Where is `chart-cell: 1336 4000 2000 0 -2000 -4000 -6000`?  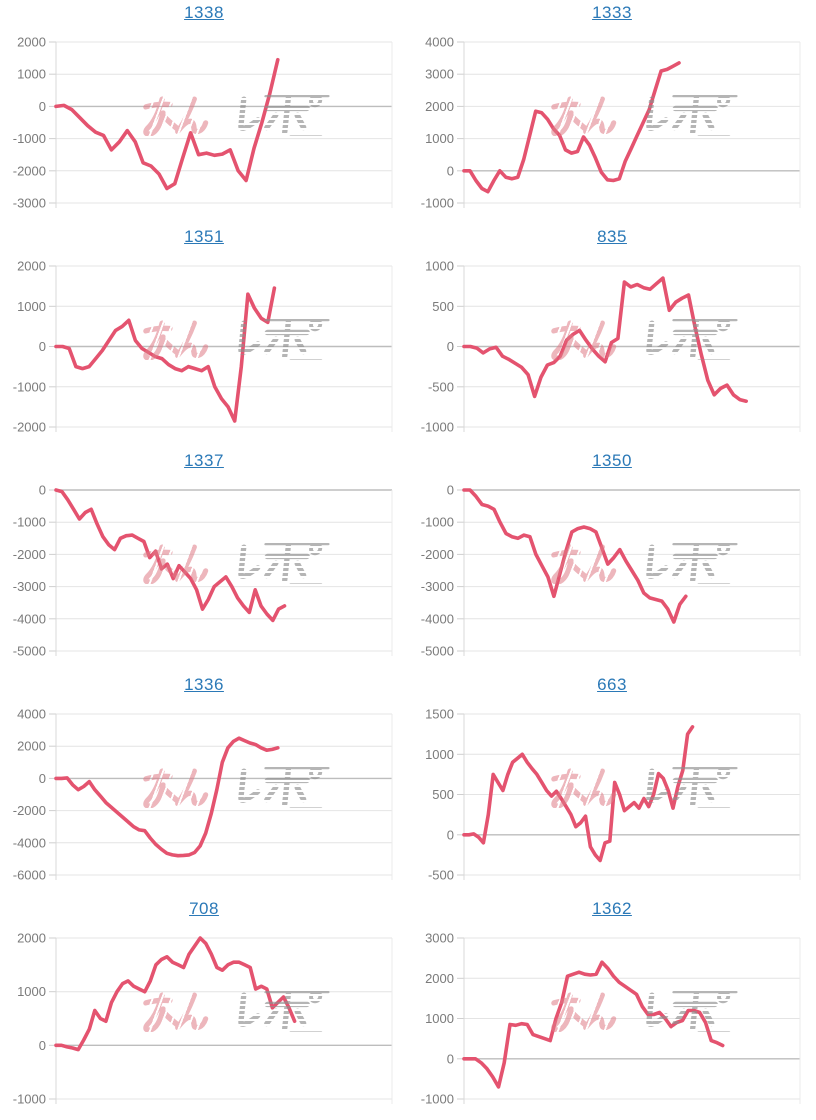 chart-cell: 1336 4000 2000 0 -2000 -4000 -6000 is located at coordinates (204, 784).